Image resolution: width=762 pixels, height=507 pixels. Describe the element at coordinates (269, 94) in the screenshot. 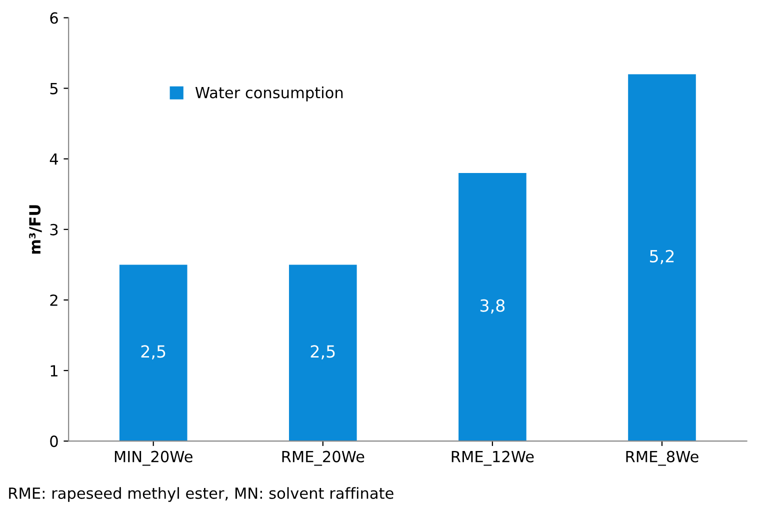

I see `legend-label: Water consumption` at that location.